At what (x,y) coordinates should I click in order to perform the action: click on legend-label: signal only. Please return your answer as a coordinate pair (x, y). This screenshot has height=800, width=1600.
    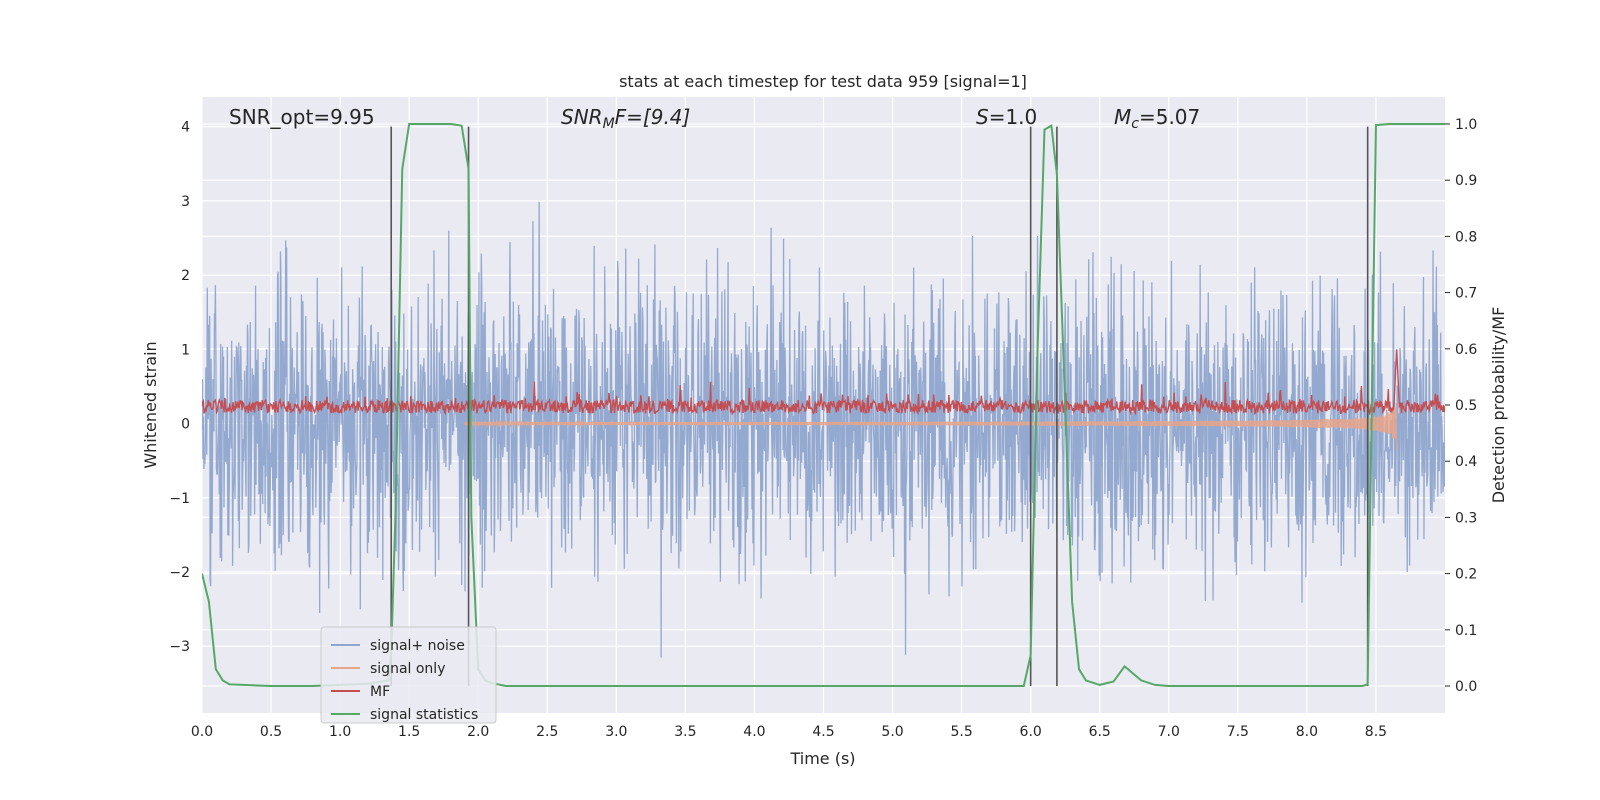
    Looking at the image, I should click on (407, 669).